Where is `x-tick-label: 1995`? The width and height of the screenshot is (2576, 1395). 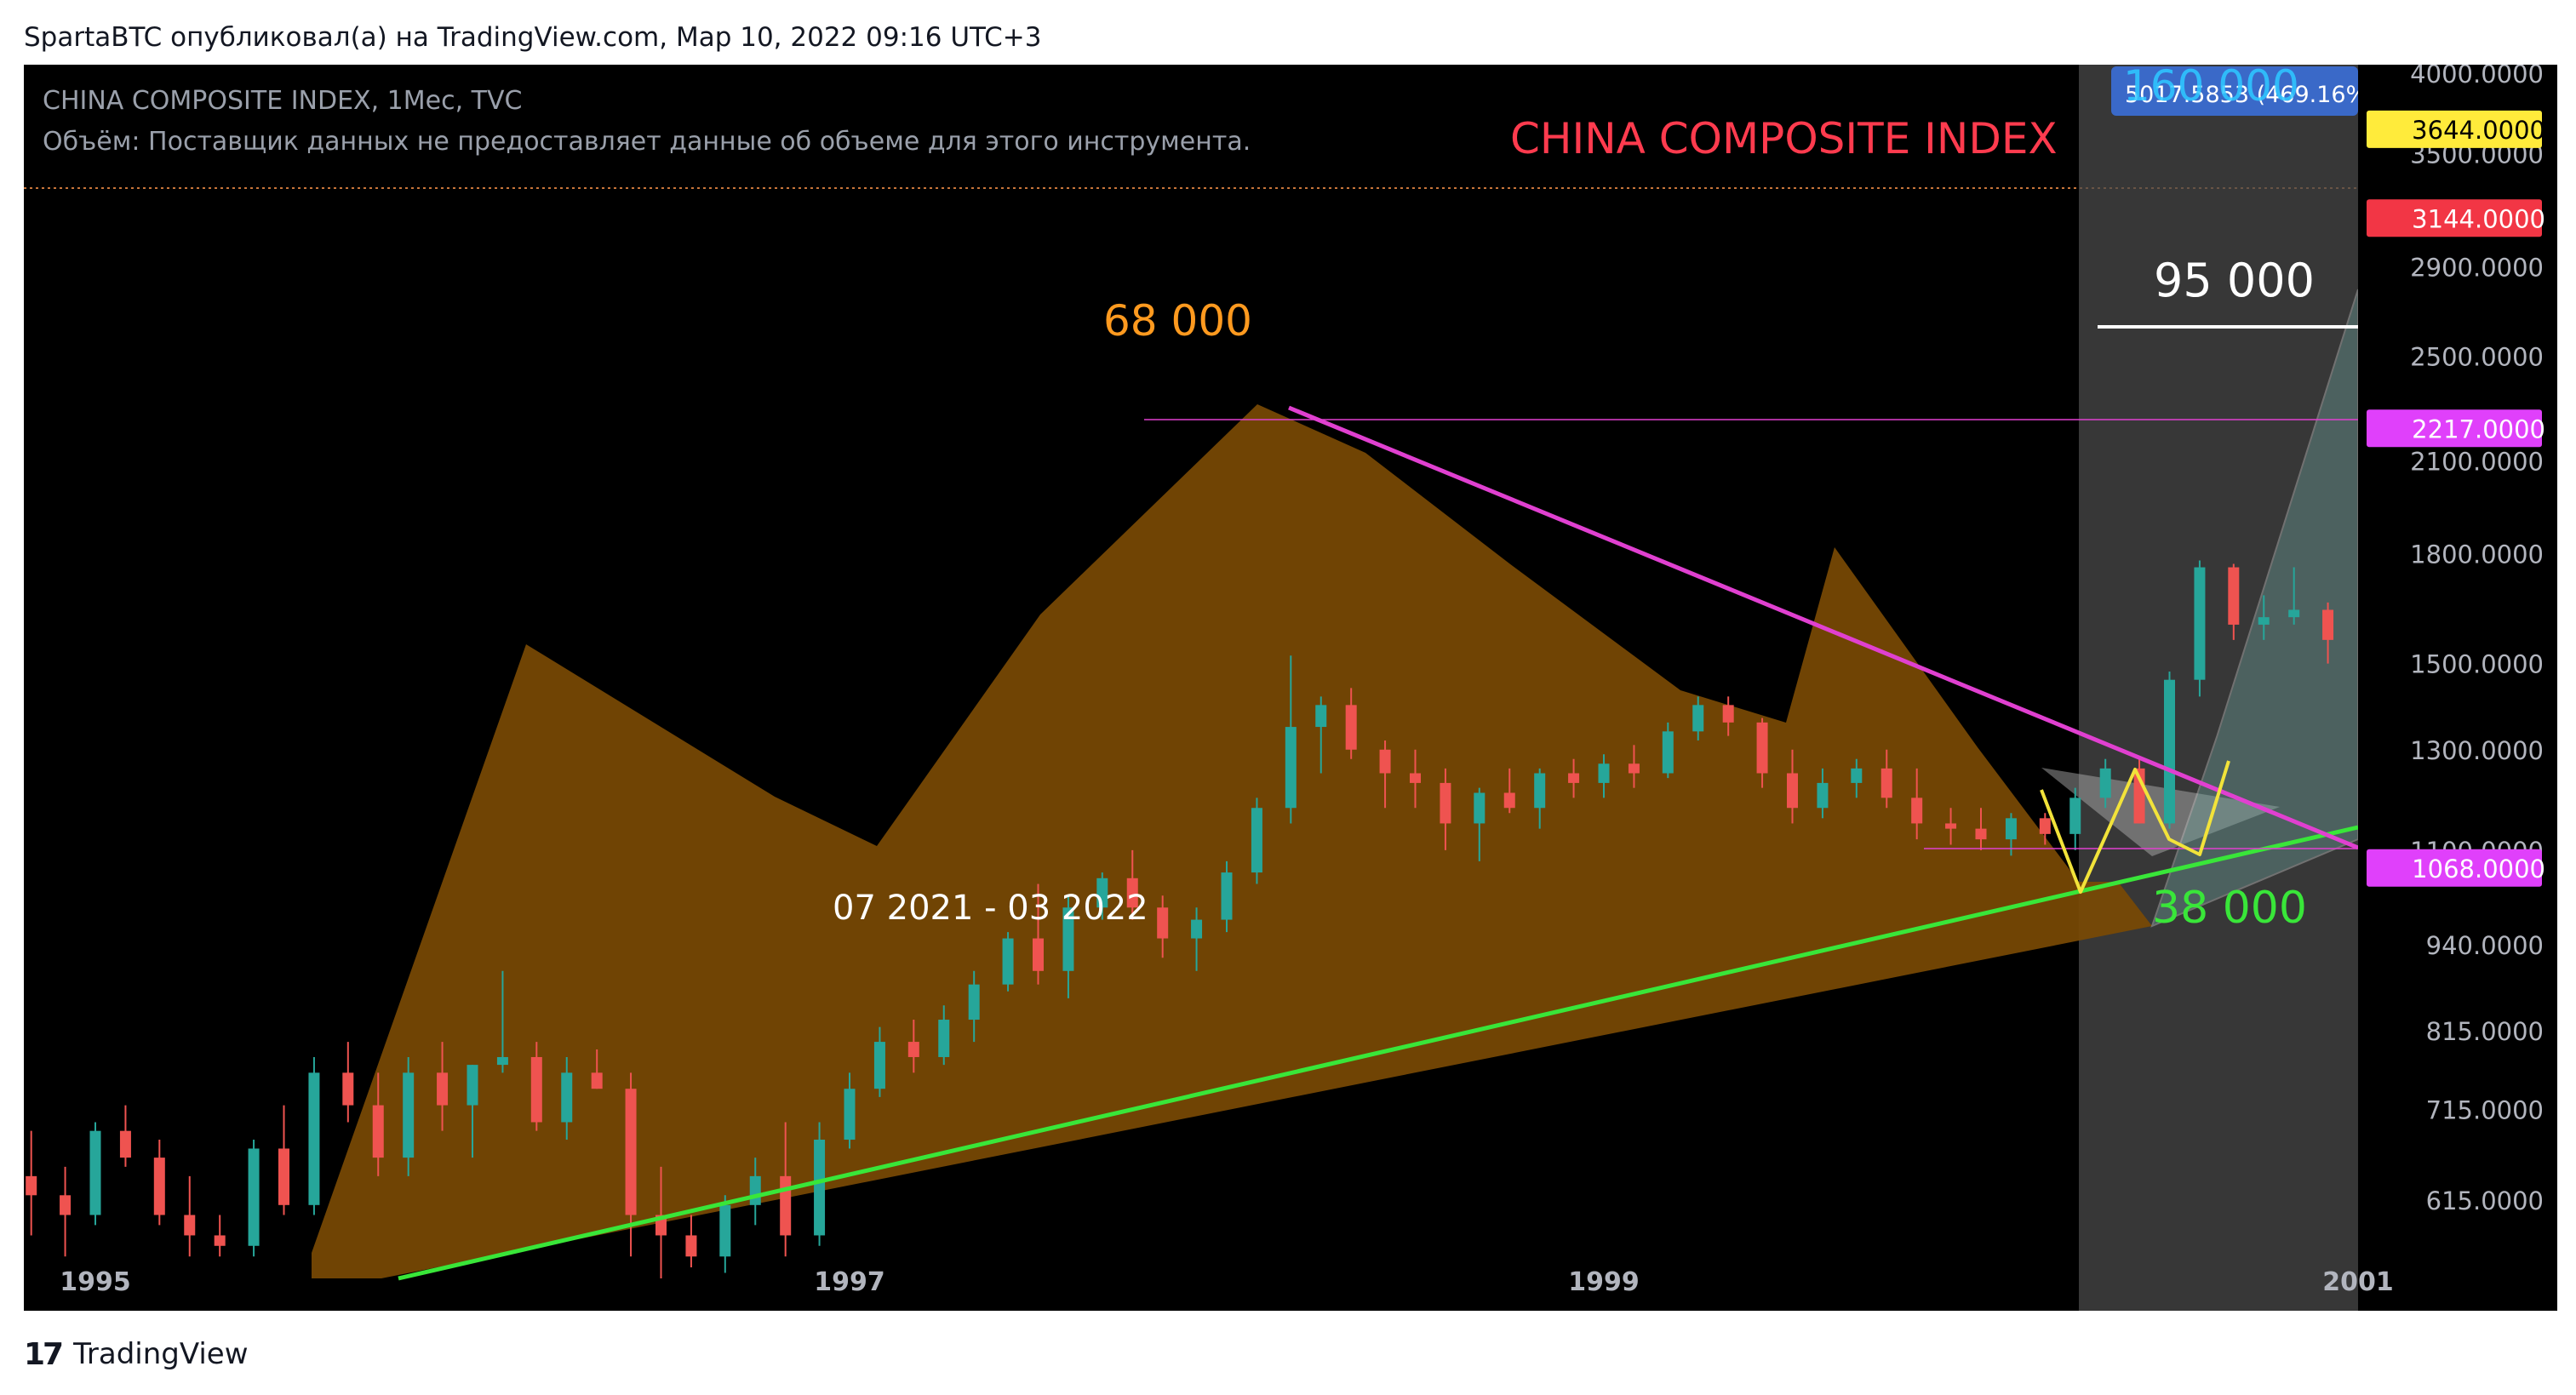
x-tick-label: 1995 is located at coordinates (95, 1282).